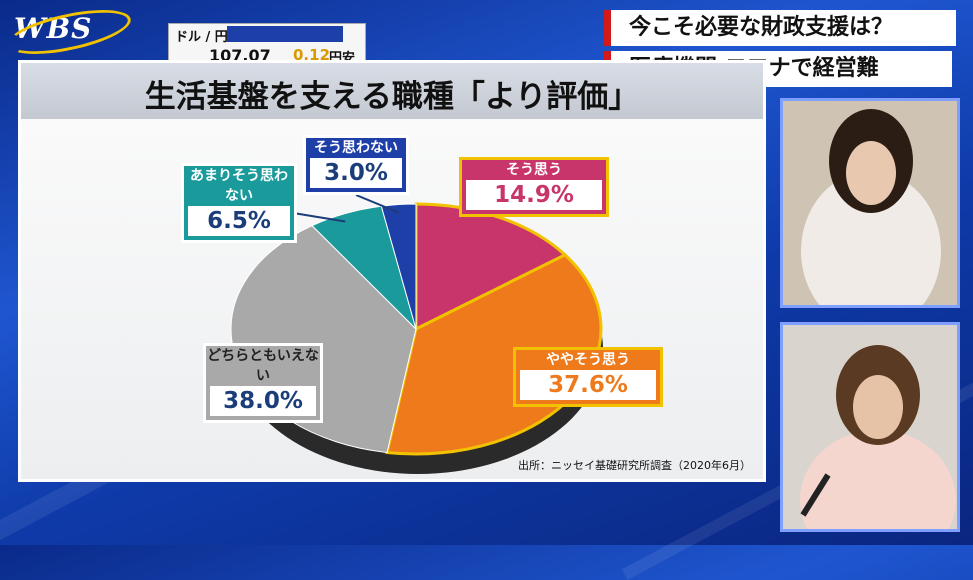 Image resolution: width=973 pixels, height=580 pixels. What do you see at coordinates (239, 186) in the screenshot?
I see `slice-label: あまりそう思わない` at bounding box center [239, 186].